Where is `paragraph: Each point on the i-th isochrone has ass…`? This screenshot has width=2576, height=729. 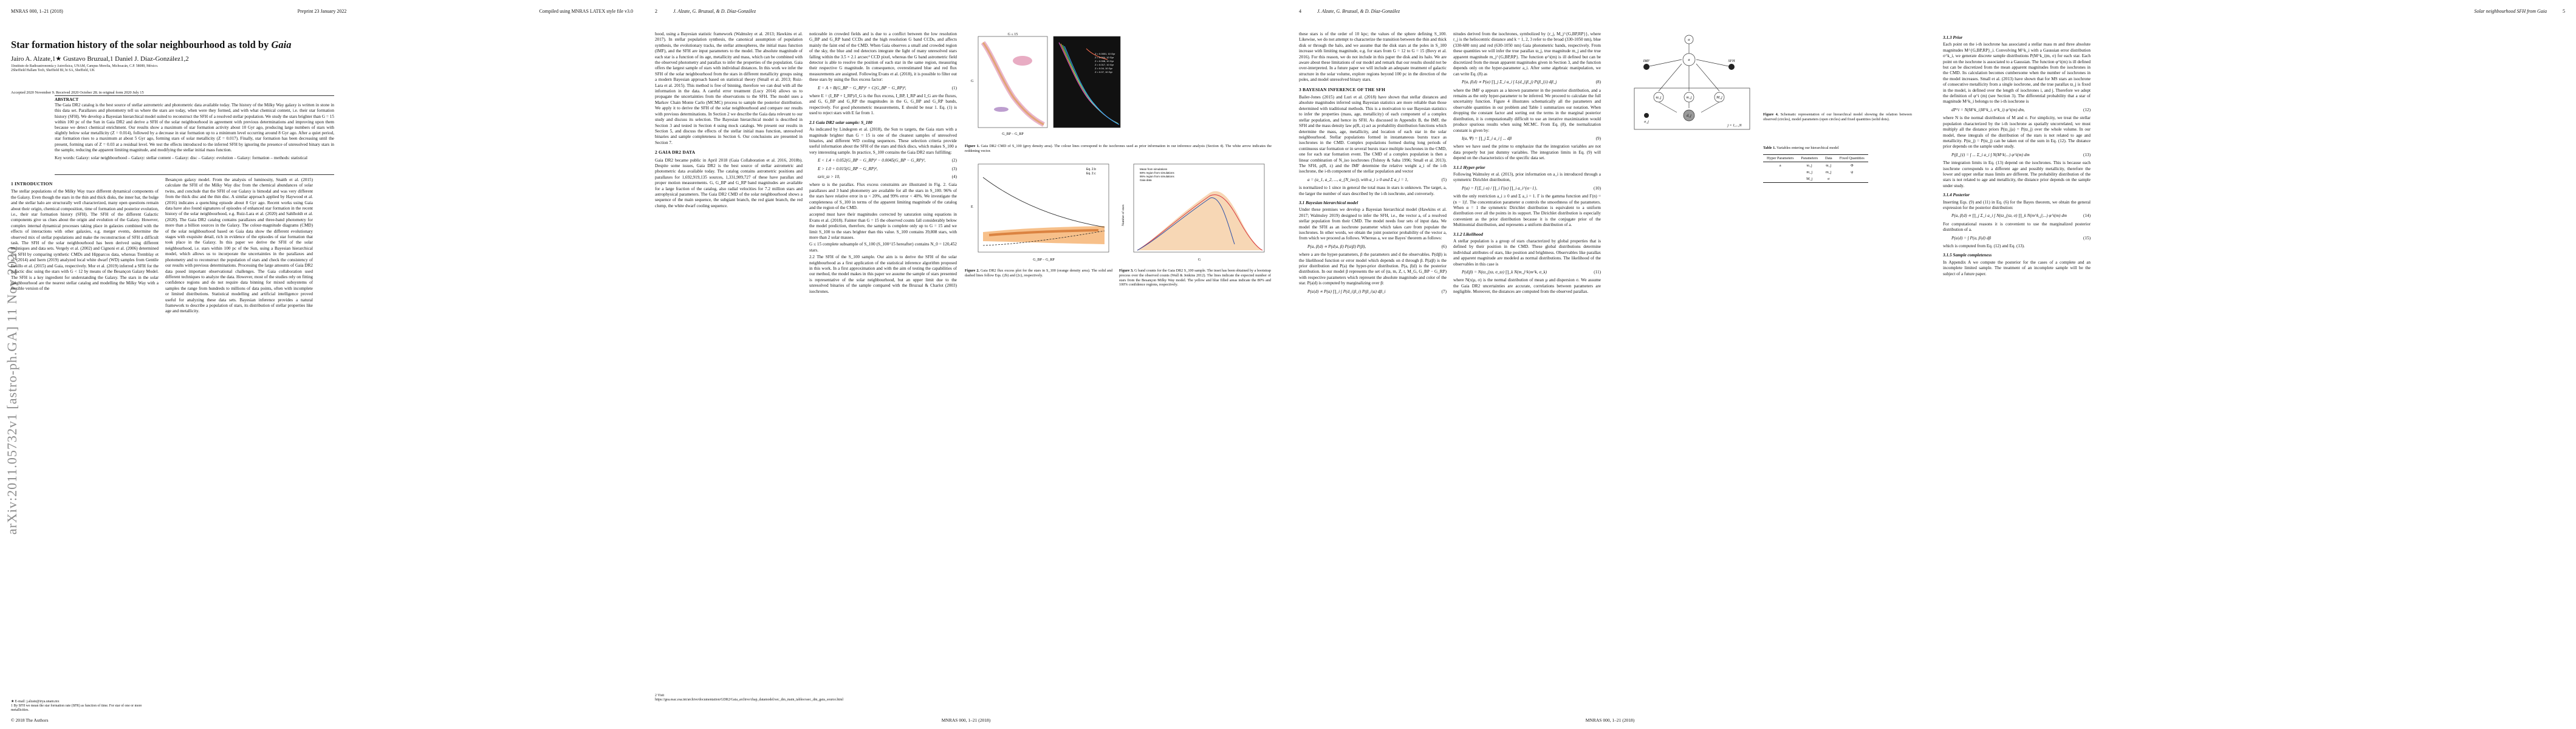 paragraph: Each point on the i-th isochrone has ass… is located at coordinates (2017, 73).